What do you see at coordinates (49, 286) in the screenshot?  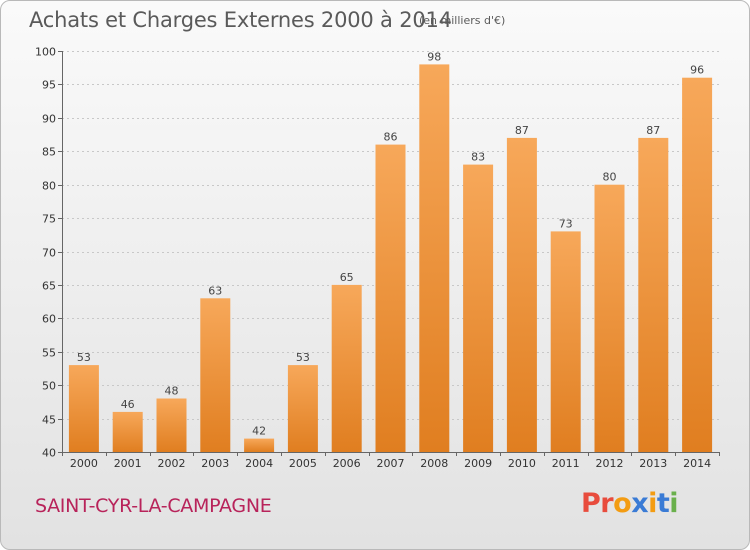 I see `y-tick-label: 65` at bounding box center [49, 286].